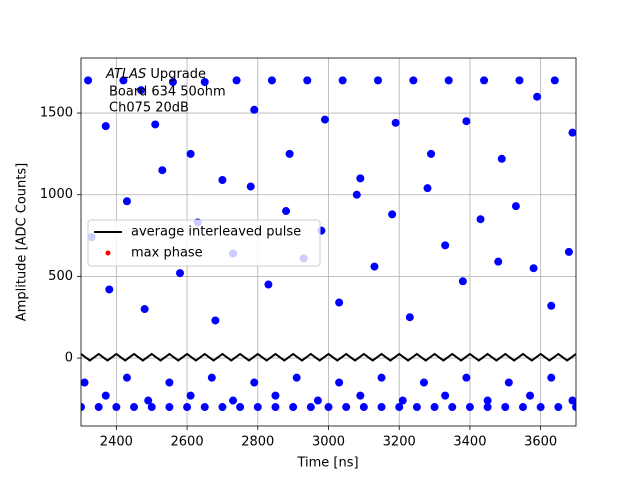 Image resolution: width=640 pixels, height=484 pixels. What do you see at coordinates (60, 276) in the screenshot?
I see `y-tick-label: 500` at bounding box center [60, 276].